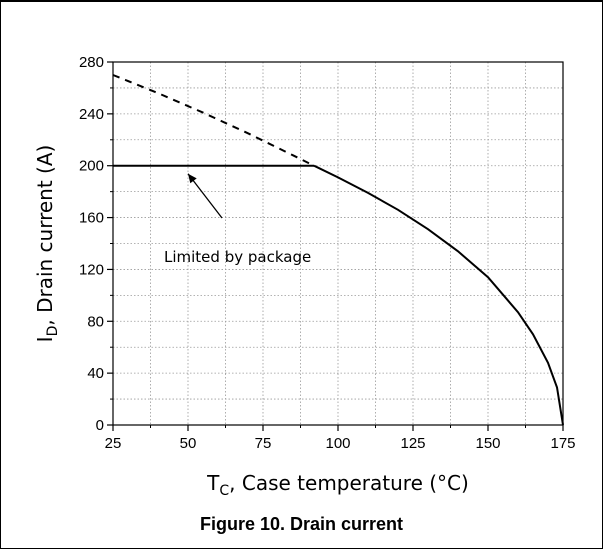  Describe the element at coordinates (205, 196) in the screenshot. I see `annotation-arrow` at that location.